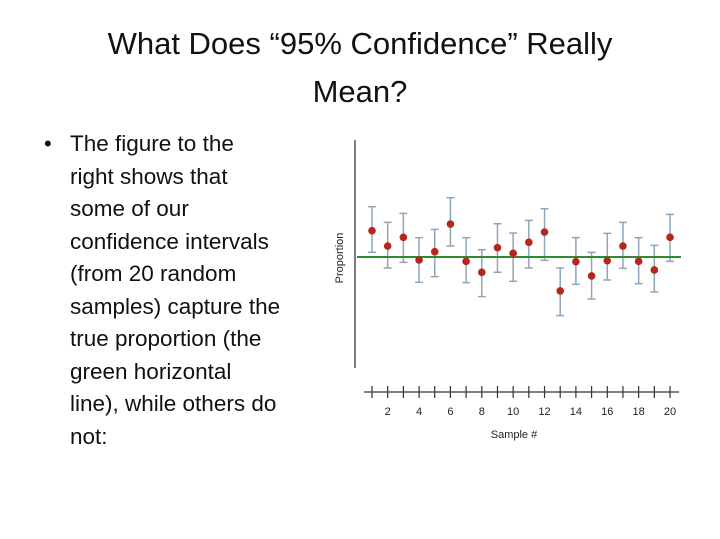 The image size is (720, 539). Describe the element at coordinates (152, 143) in the screenshot. I see `bullet-line: The figure to the` at that location.